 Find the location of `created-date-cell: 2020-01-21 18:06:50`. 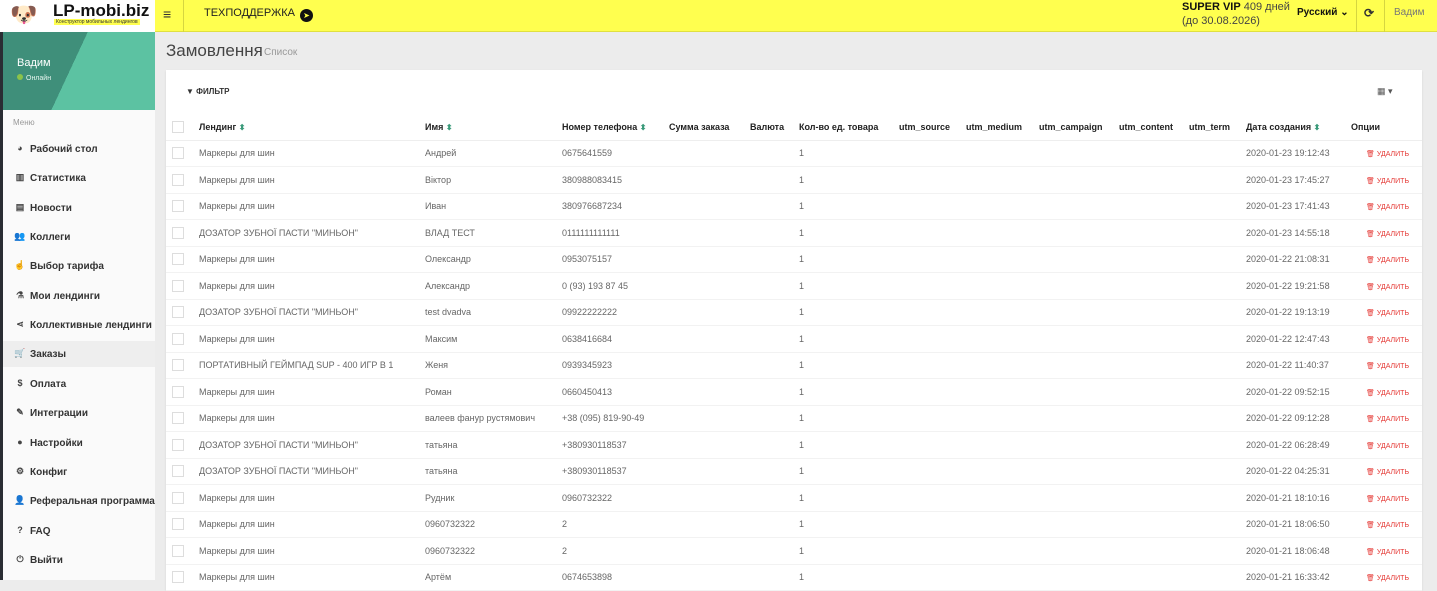

created-date-cell: 2020-01-21 18:06:50 is located at coordinates (1294, 524).